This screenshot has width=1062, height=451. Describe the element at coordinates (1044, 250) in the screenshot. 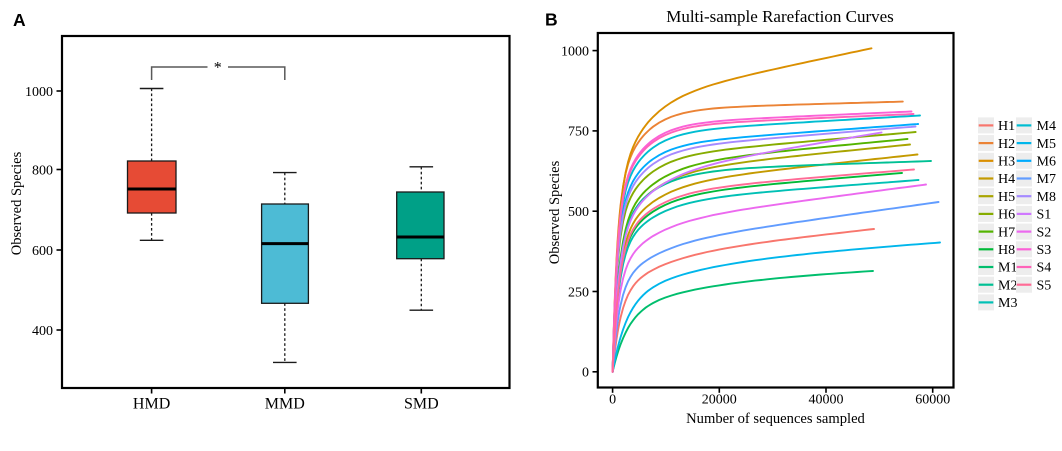

I see `svg-text: S3` at that location.